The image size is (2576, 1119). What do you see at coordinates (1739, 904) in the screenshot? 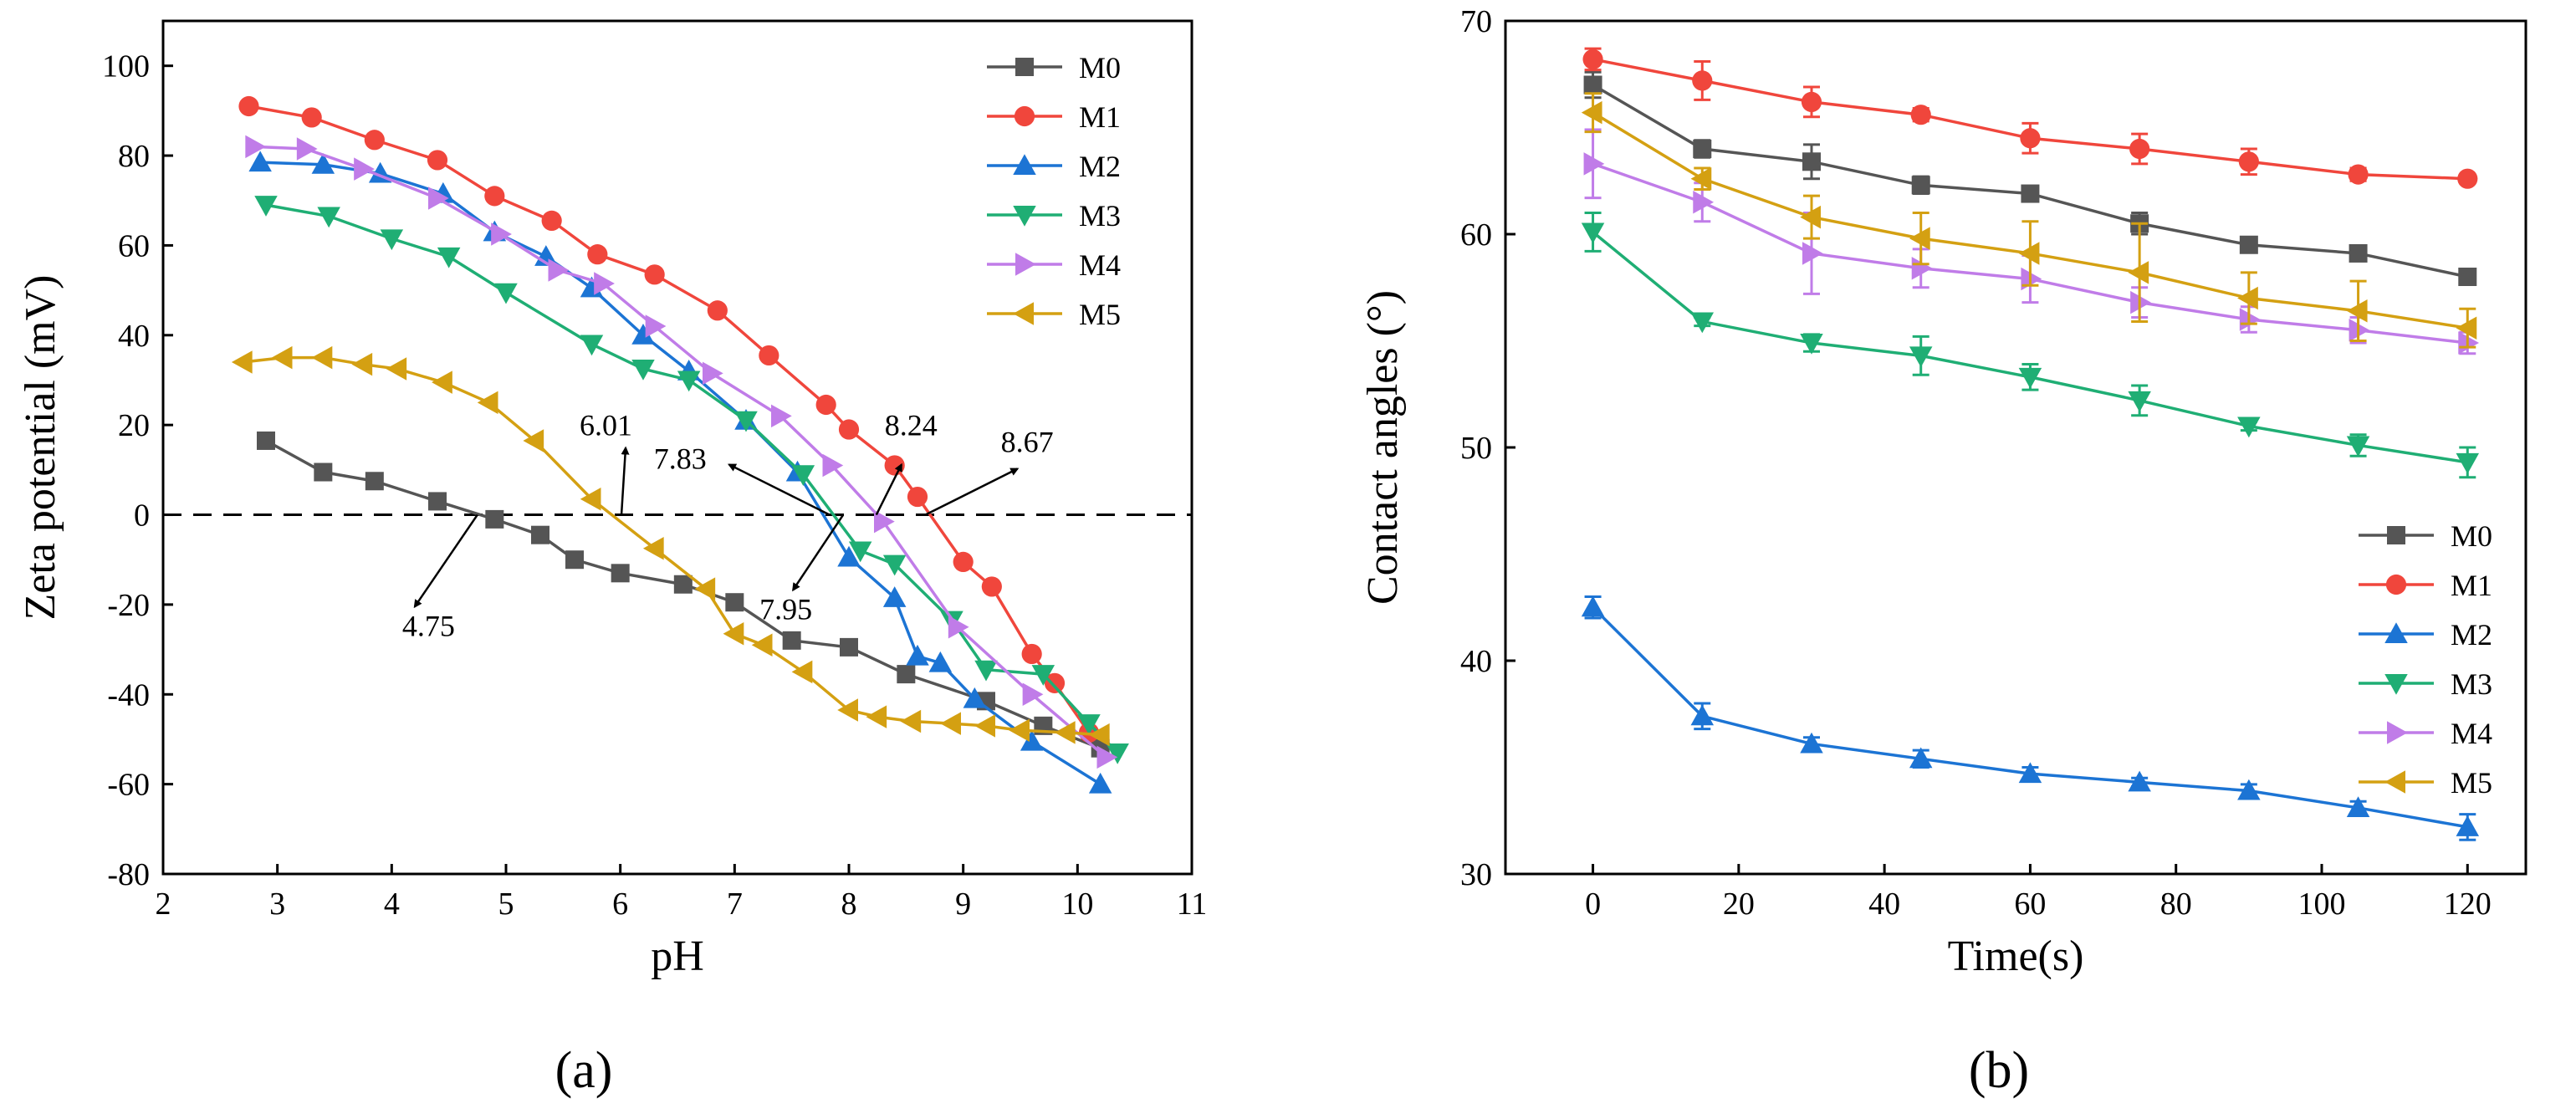
I see `b-x-tick-label: 20` at bounding box center [1739, 904].